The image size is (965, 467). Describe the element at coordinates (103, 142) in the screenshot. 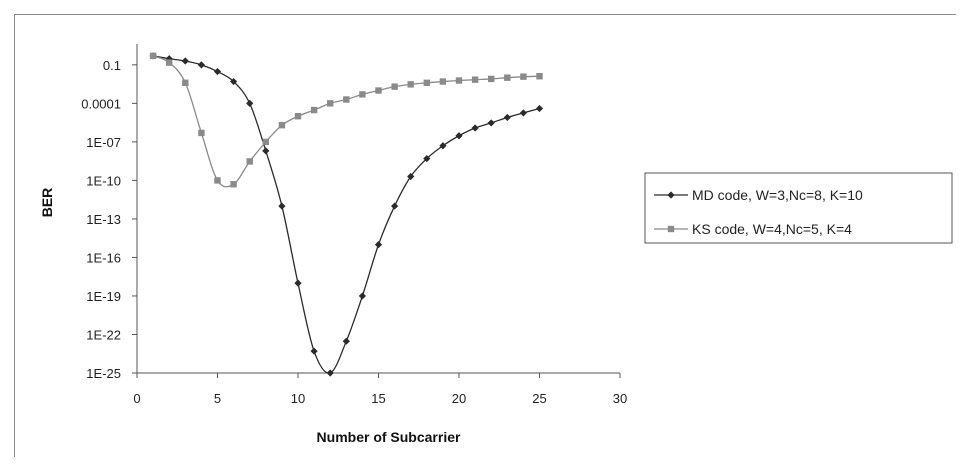

I see `y-tick-label: 1E-07` at that location.